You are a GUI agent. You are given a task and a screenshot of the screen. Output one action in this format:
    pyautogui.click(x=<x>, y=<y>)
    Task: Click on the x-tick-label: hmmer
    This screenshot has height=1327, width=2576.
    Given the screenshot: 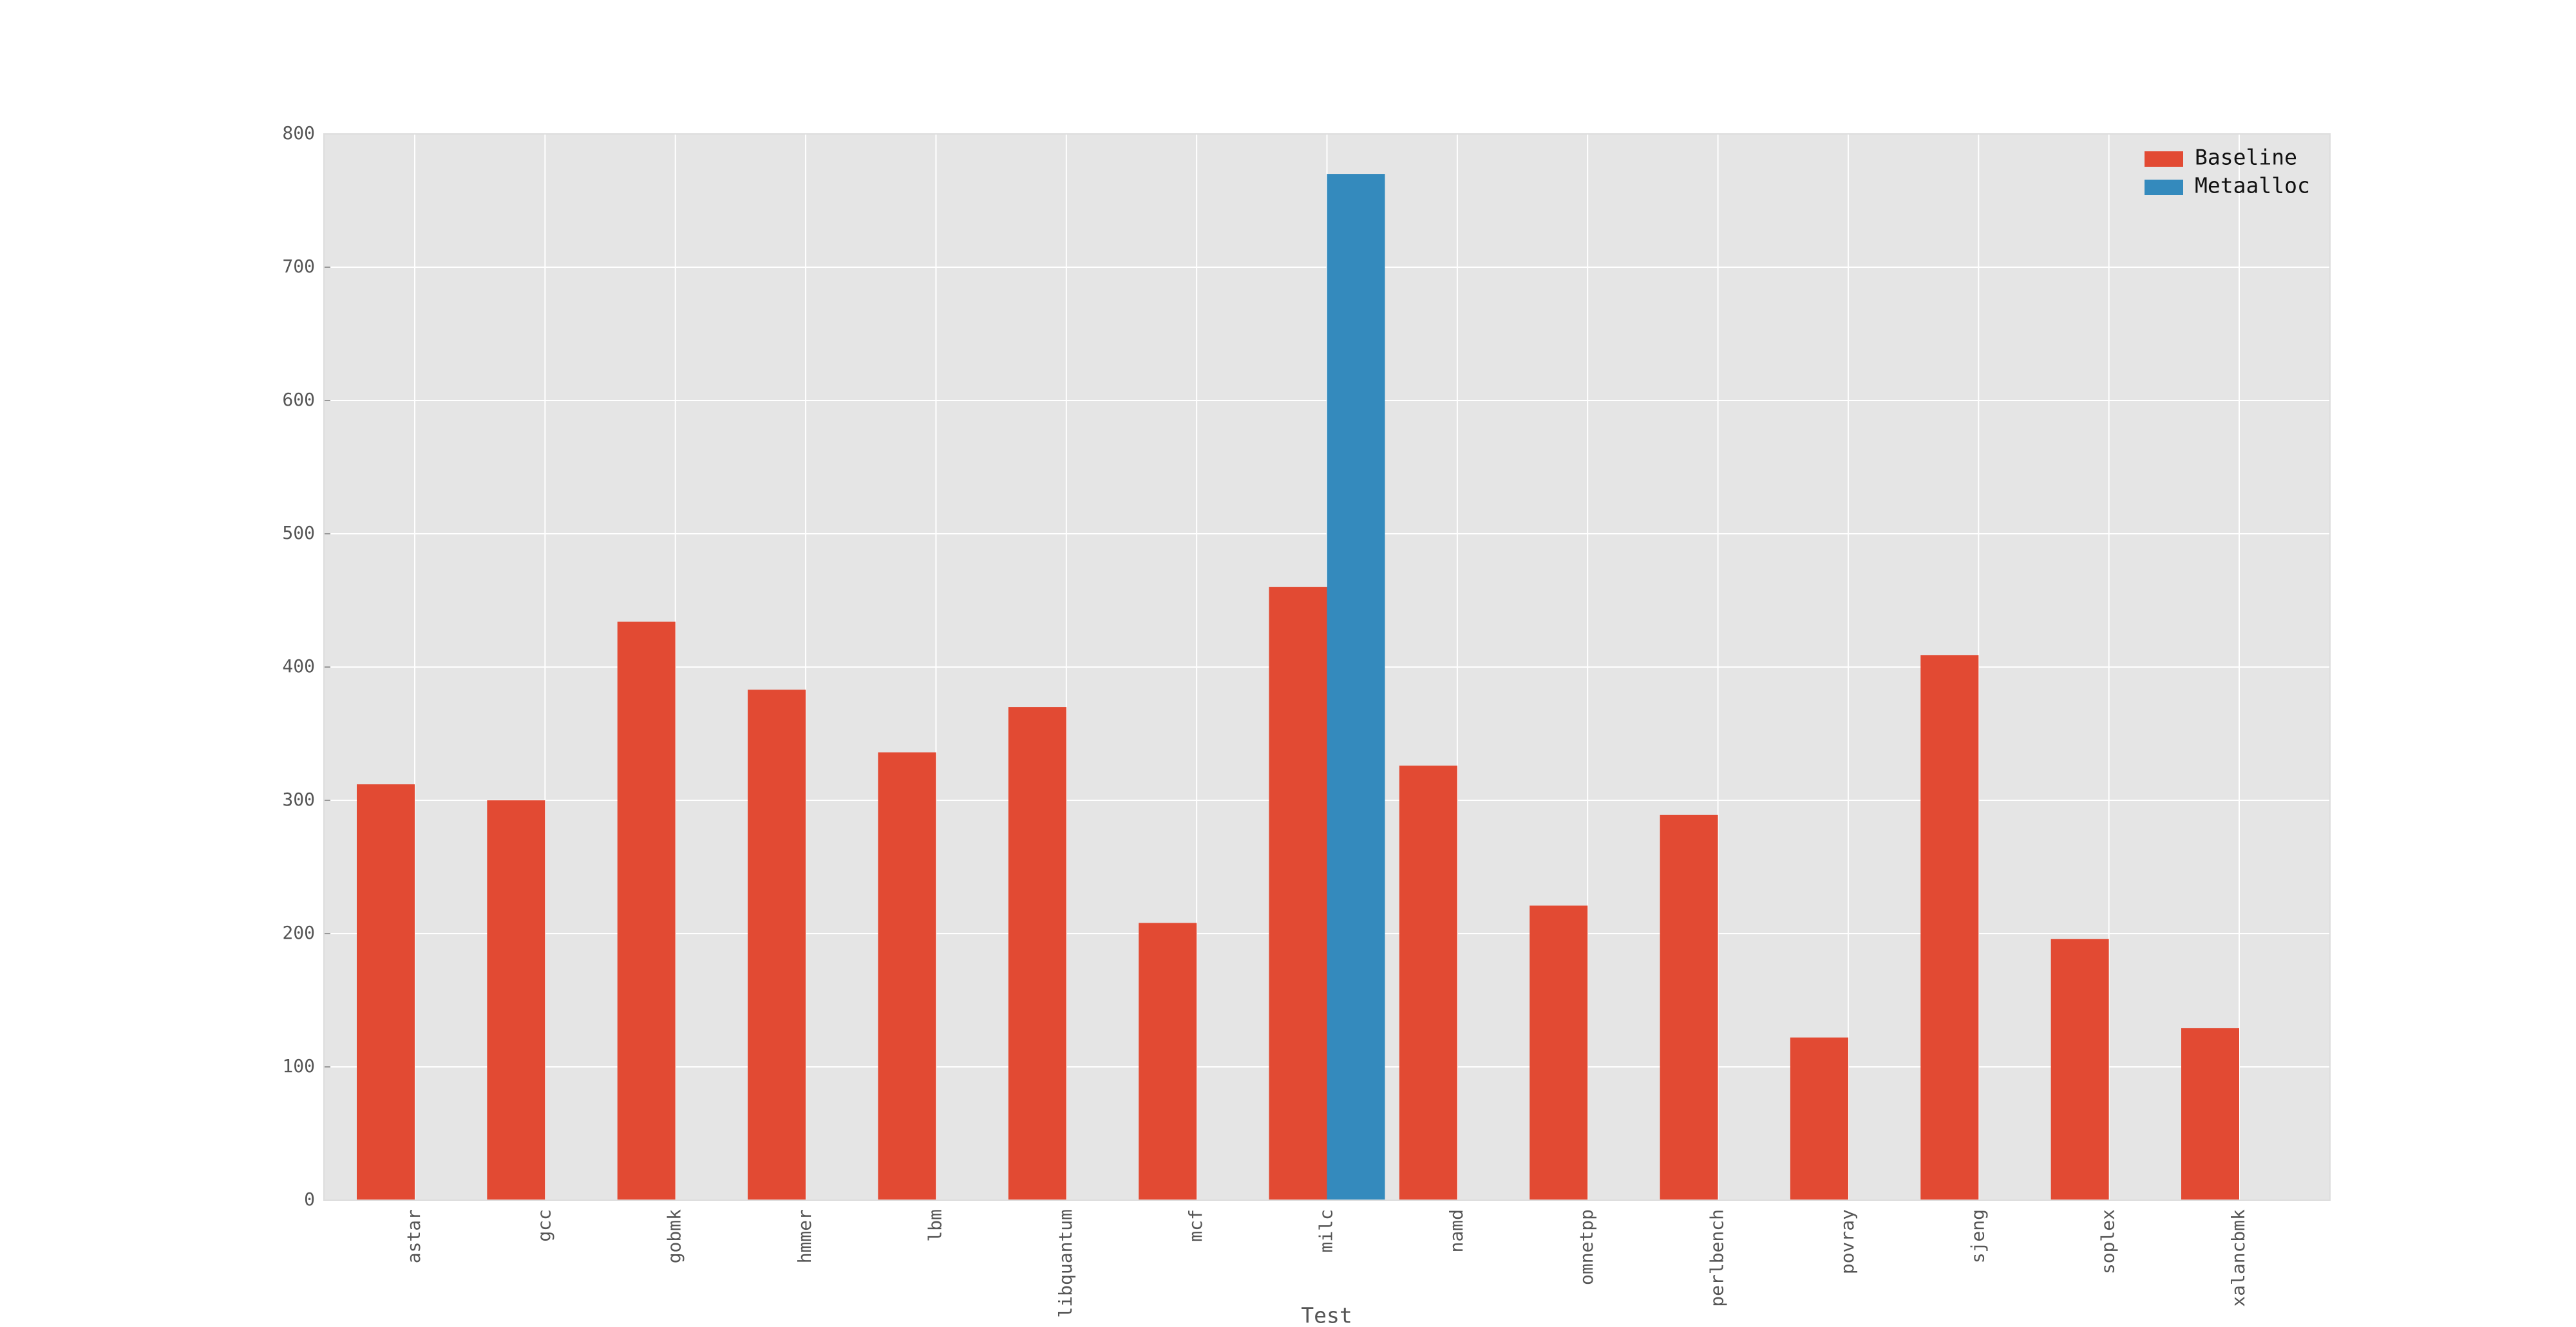 What is the action you would take?
    pyautogui.click(x=805, y=1236)
    